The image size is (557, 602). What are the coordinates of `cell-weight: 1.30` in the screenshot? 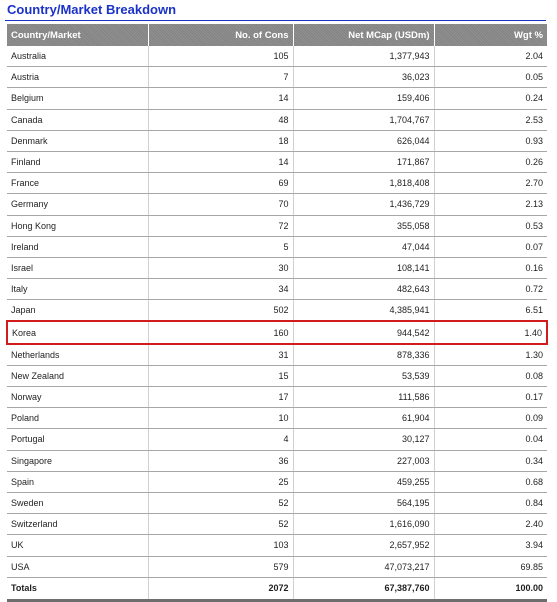 It's located at (490, 354).